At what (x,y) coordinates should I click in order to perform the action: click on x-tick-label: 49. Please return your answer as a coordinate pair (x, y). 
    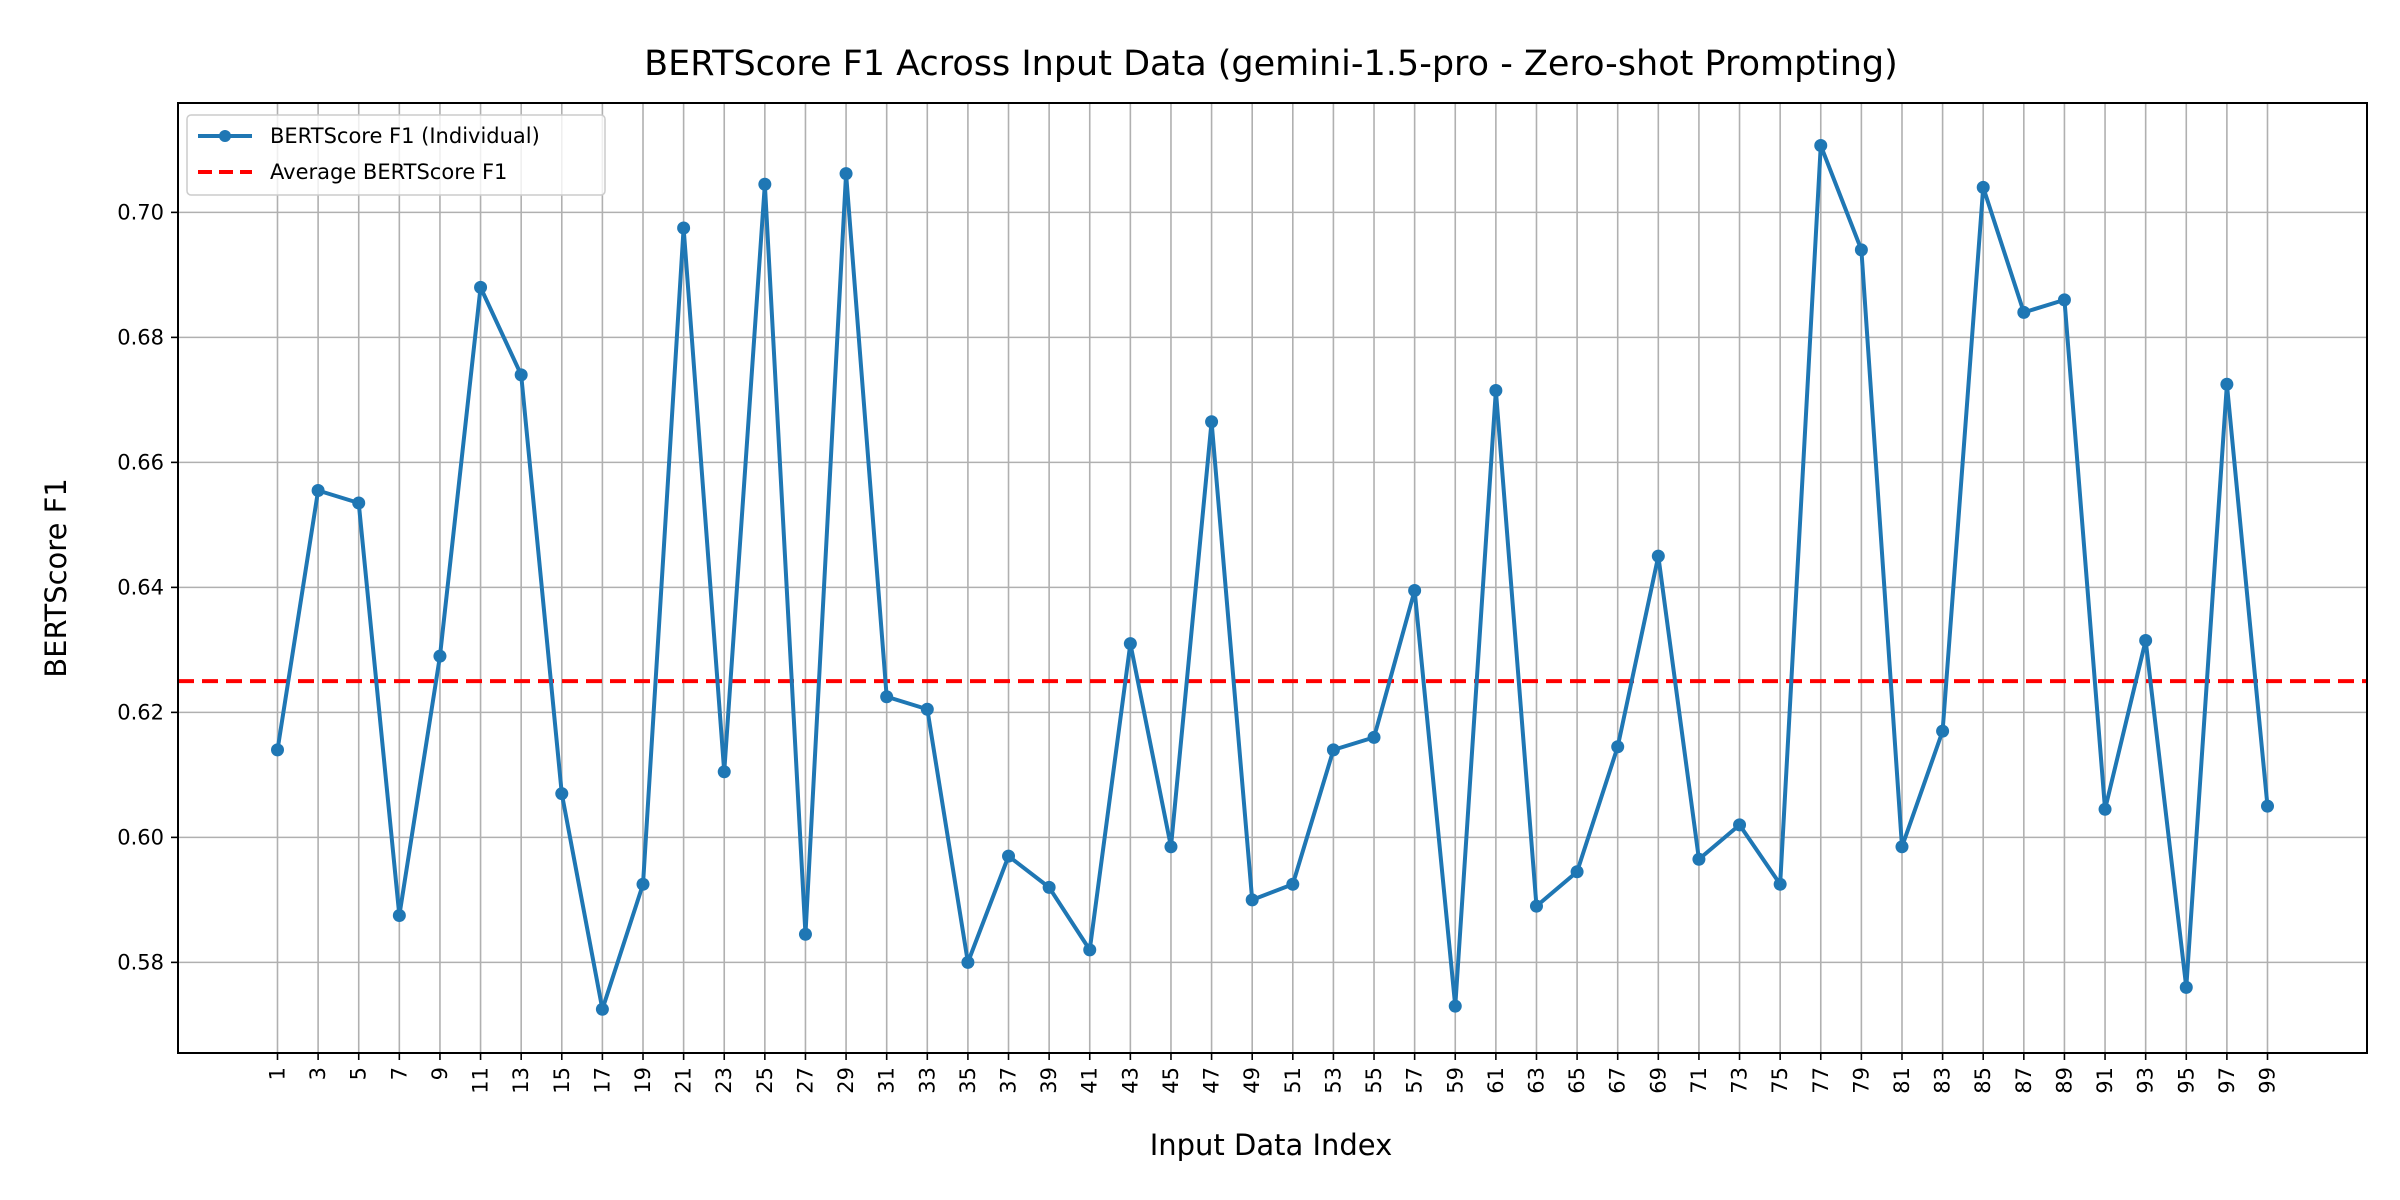
    Looking at the image, I should click on (1252, 1080).